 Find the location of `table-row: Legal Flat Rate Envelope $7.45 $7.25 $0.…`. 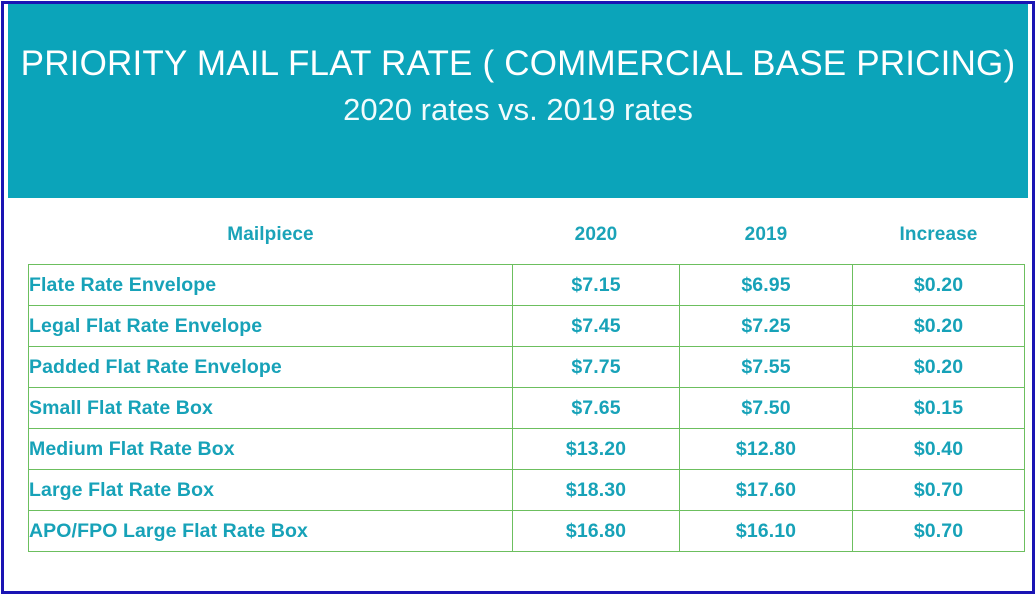

table-row: Legal Flat Rate Envelope $7.45 $7.25 $0.… is located at coordinates (526, 326).